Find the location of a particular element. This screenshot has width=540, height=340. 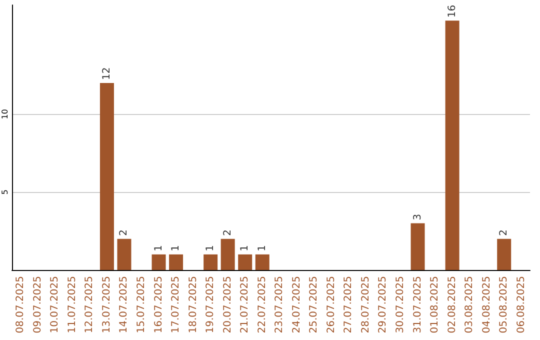

x-tick-label: 28.07.2025 is located at coordinates (366, 305).